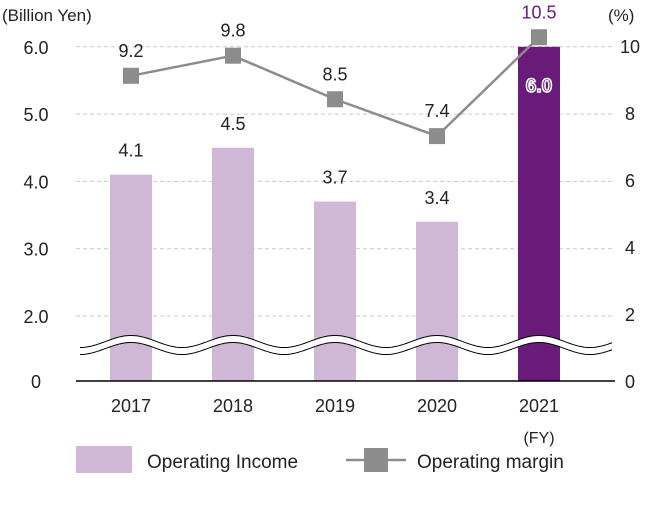 The image size is (647, 508). What do you see at coordinates (539, 214) in the screenshot?
I see `bar-2021` at bounding box center [539, 214].